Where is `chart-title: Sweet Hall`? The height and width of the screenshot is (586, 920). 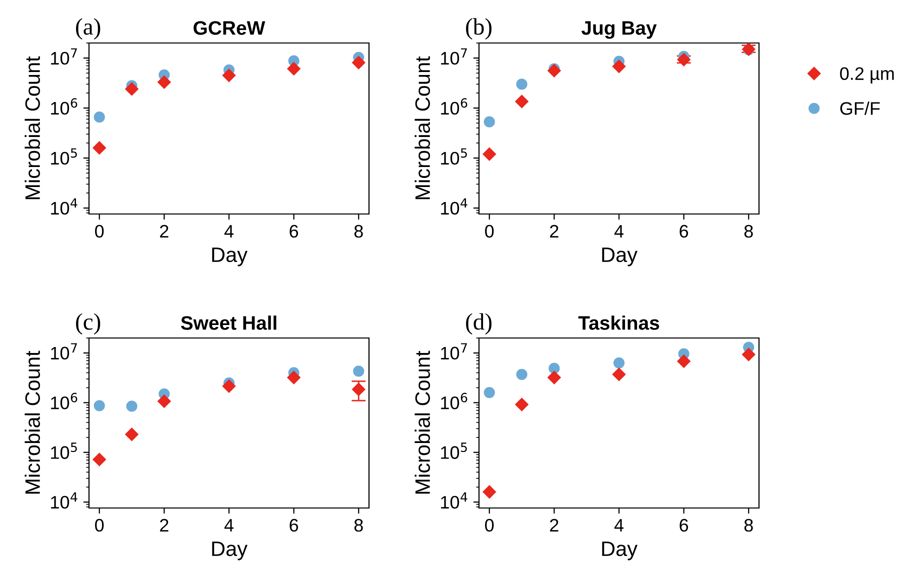
chart-title: Sweet Hall is located at coordinates (228, 323).